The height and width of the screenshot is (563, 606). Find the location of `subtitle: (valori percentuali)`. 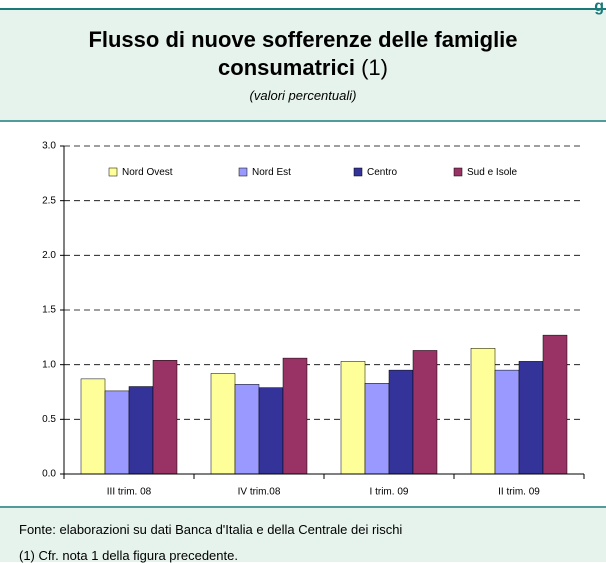

subtitle: (valori percentuali) is located at coordinates (303, 95).